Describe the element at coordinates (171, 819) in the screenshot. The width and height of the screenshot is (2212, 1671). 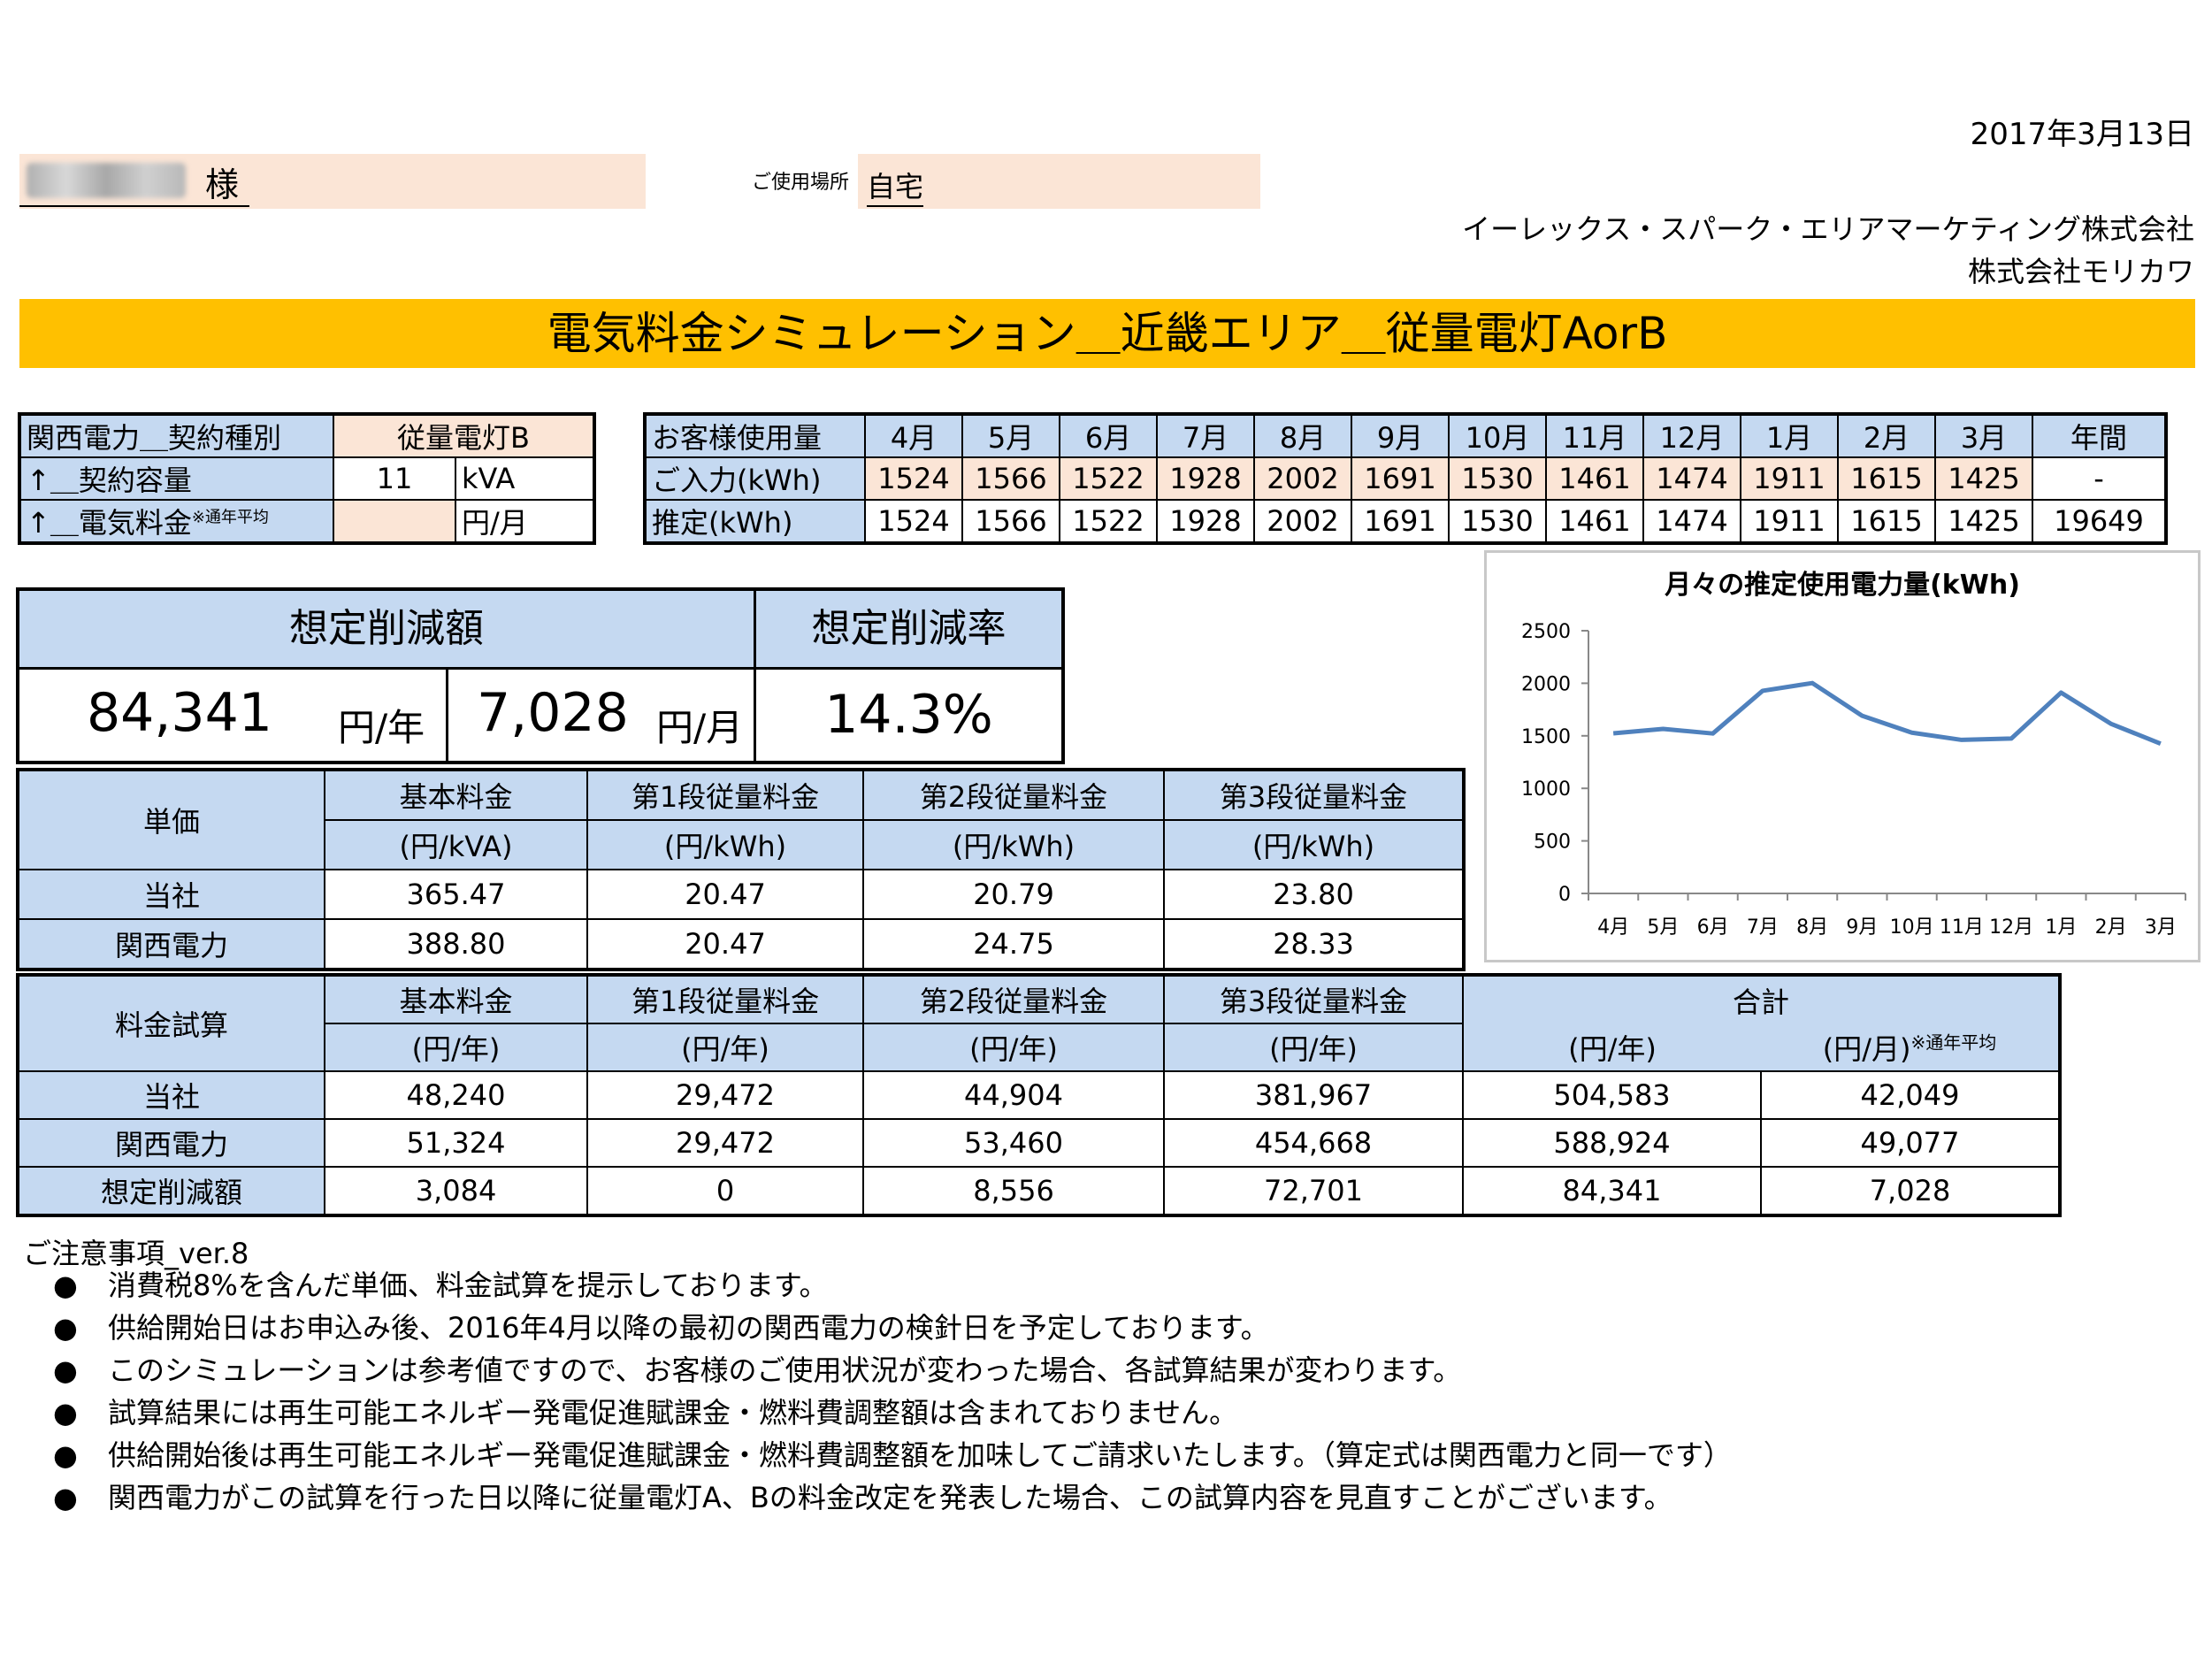
I see `unit-price-corner: 単価` at that location.